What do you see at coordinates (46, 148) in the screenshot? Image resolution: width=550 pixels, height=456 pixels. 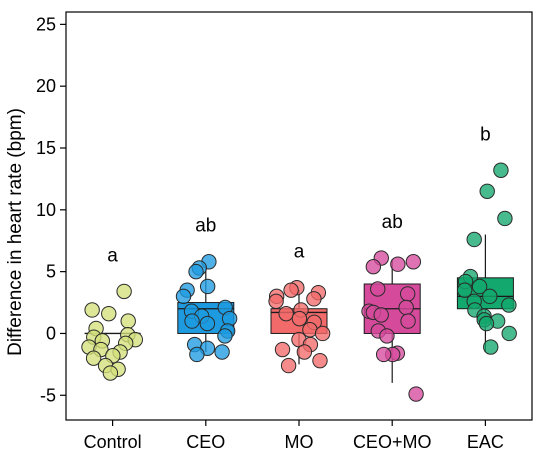 I see `y-tick-label: 15` at bounding box center [46, 148].